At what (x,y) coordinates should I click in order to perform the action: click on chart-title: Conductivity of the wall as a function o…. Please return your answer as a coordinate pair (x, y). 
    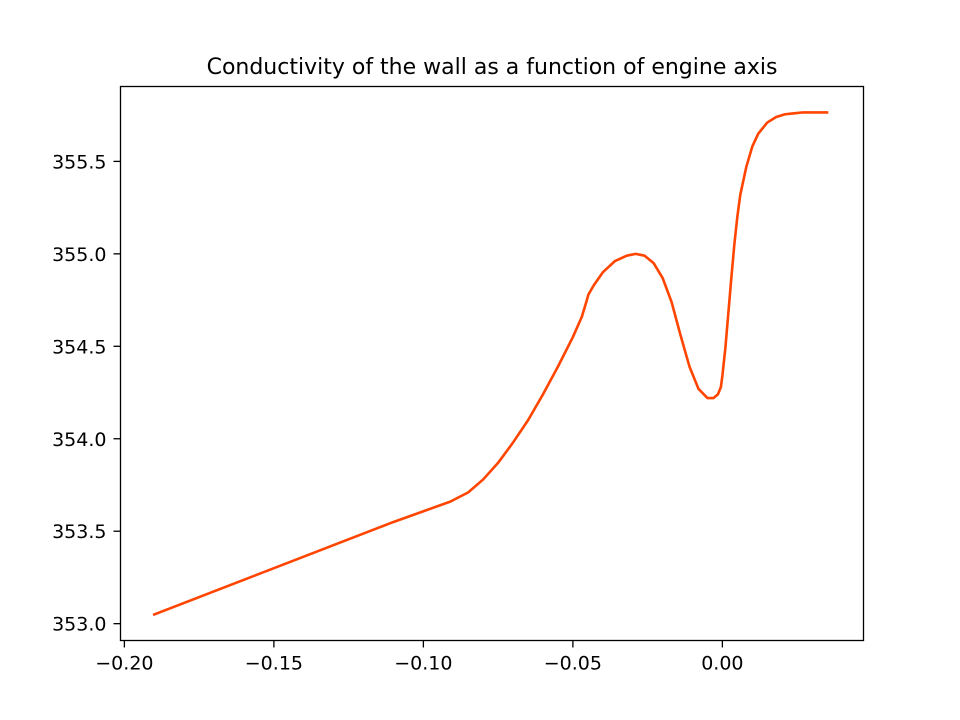
    Looking at the image, I should click on (492, 67).